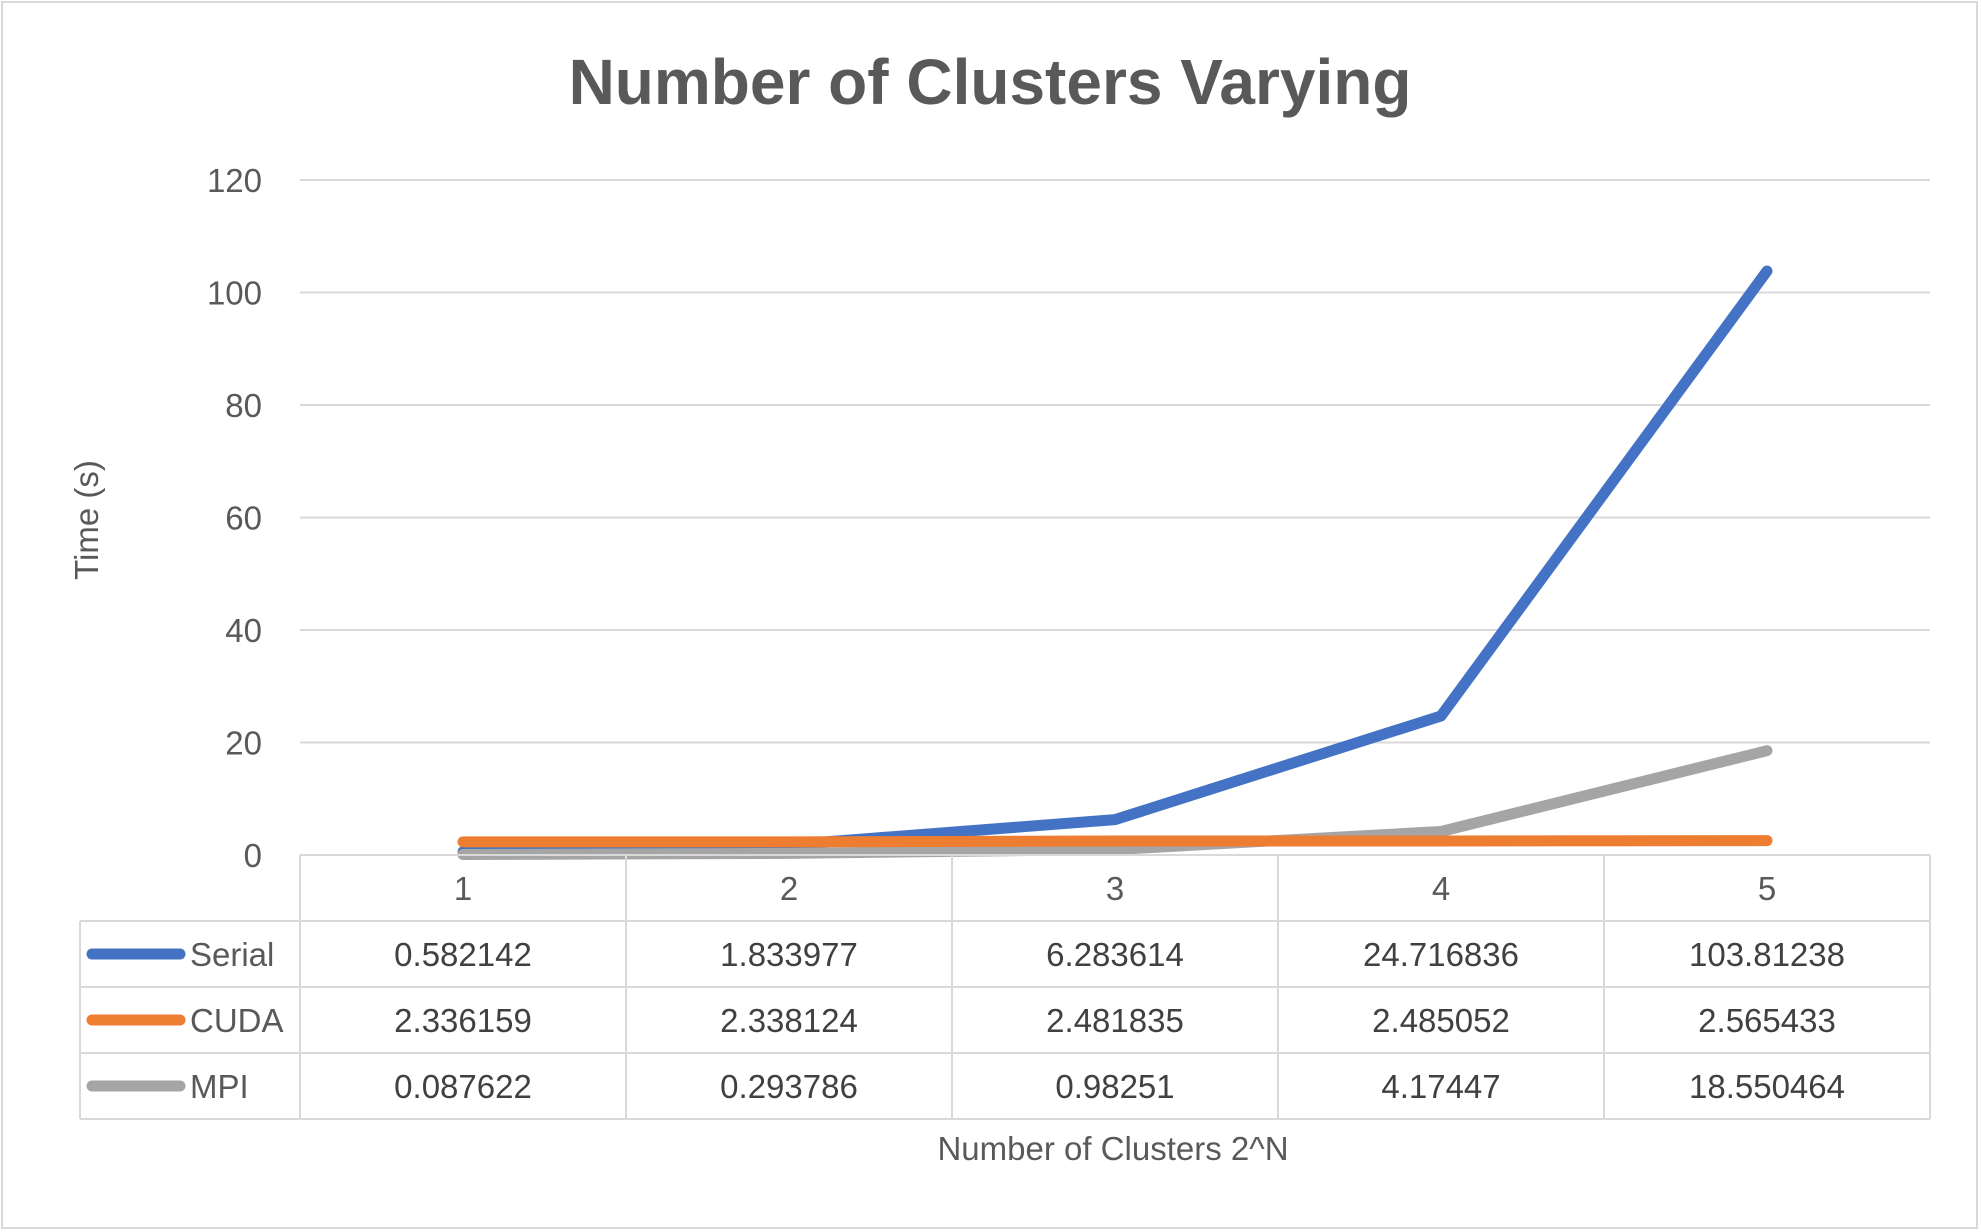 The image size is (1981, 1232). What do you see at coordinates (1440, 1086) in the screenshot?
I see `data-label: 4.17447` at bounding box center [1440, 1086].